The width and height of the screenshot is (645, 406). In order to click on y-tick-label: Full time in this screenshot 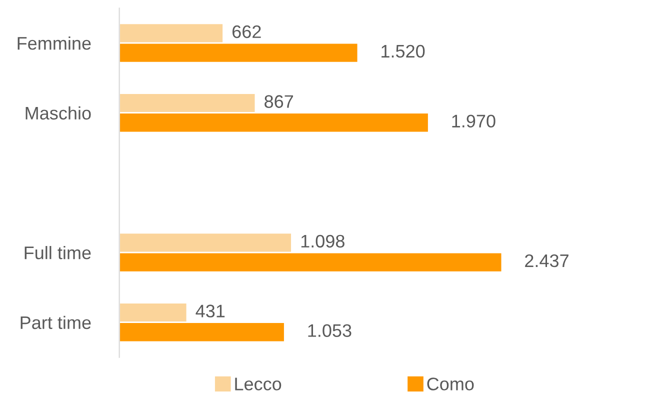, I will do `click(57, 253)`.